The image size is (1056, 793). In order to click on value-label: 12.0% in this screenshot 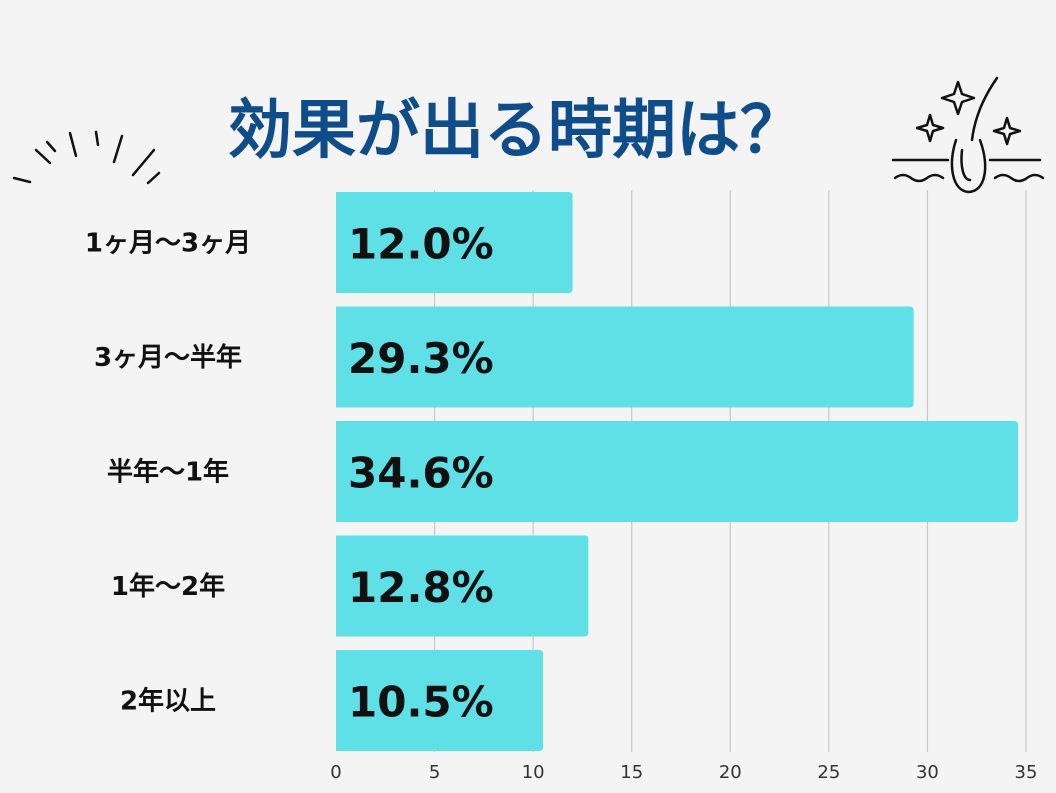, I will do `click(421, 244)`.